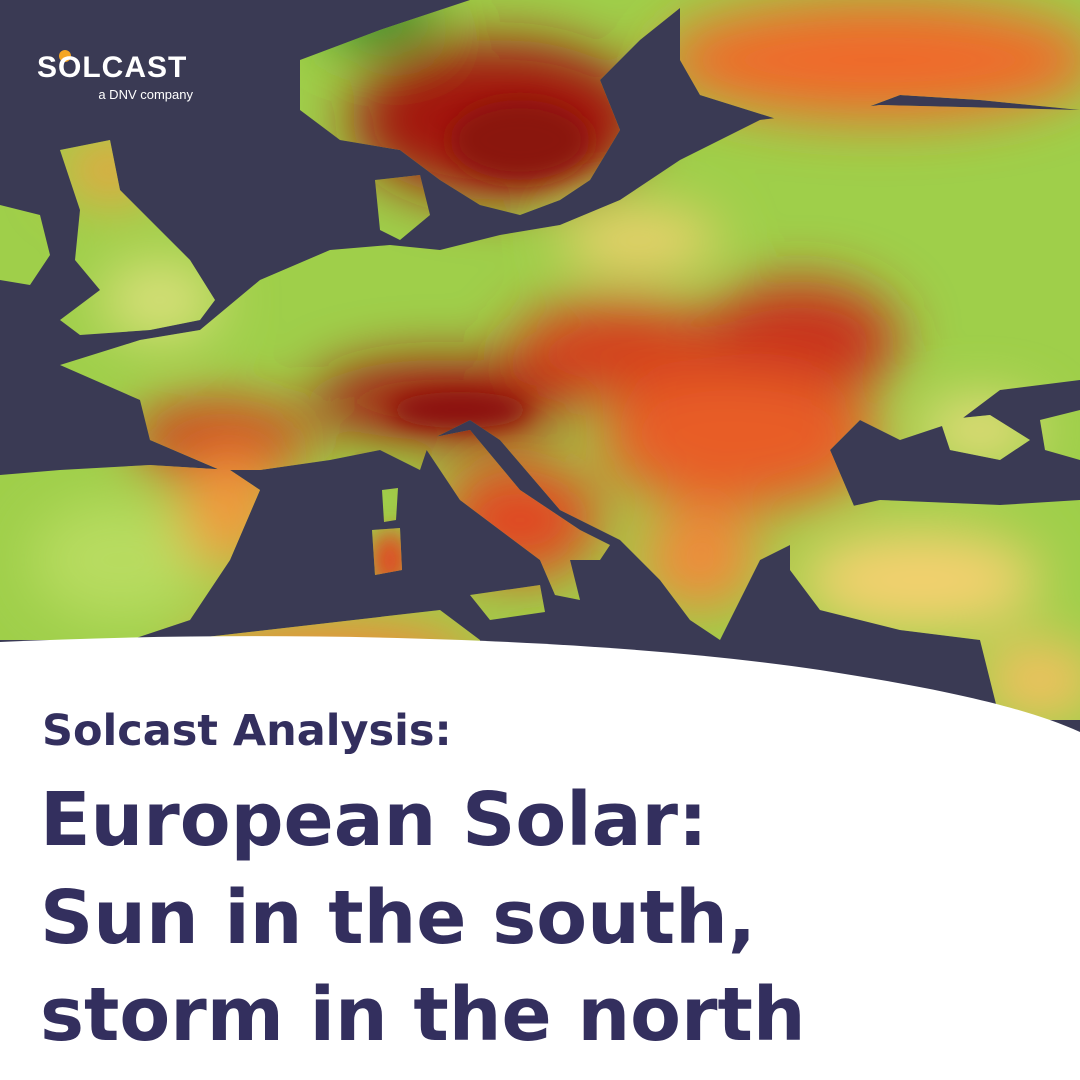  What do you see at coordinates (247, 731) in the screenshot?
I see `kicker: Solcast Analysis:` at bounding box center [247, 731].